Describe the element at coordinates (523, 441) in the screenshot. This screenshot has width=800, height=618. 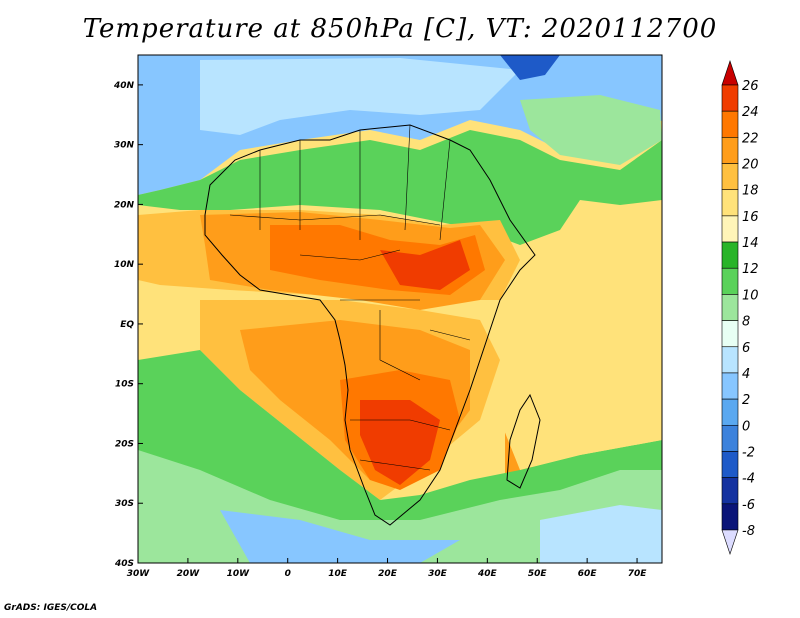
I see `madagascar-coast` at that location.